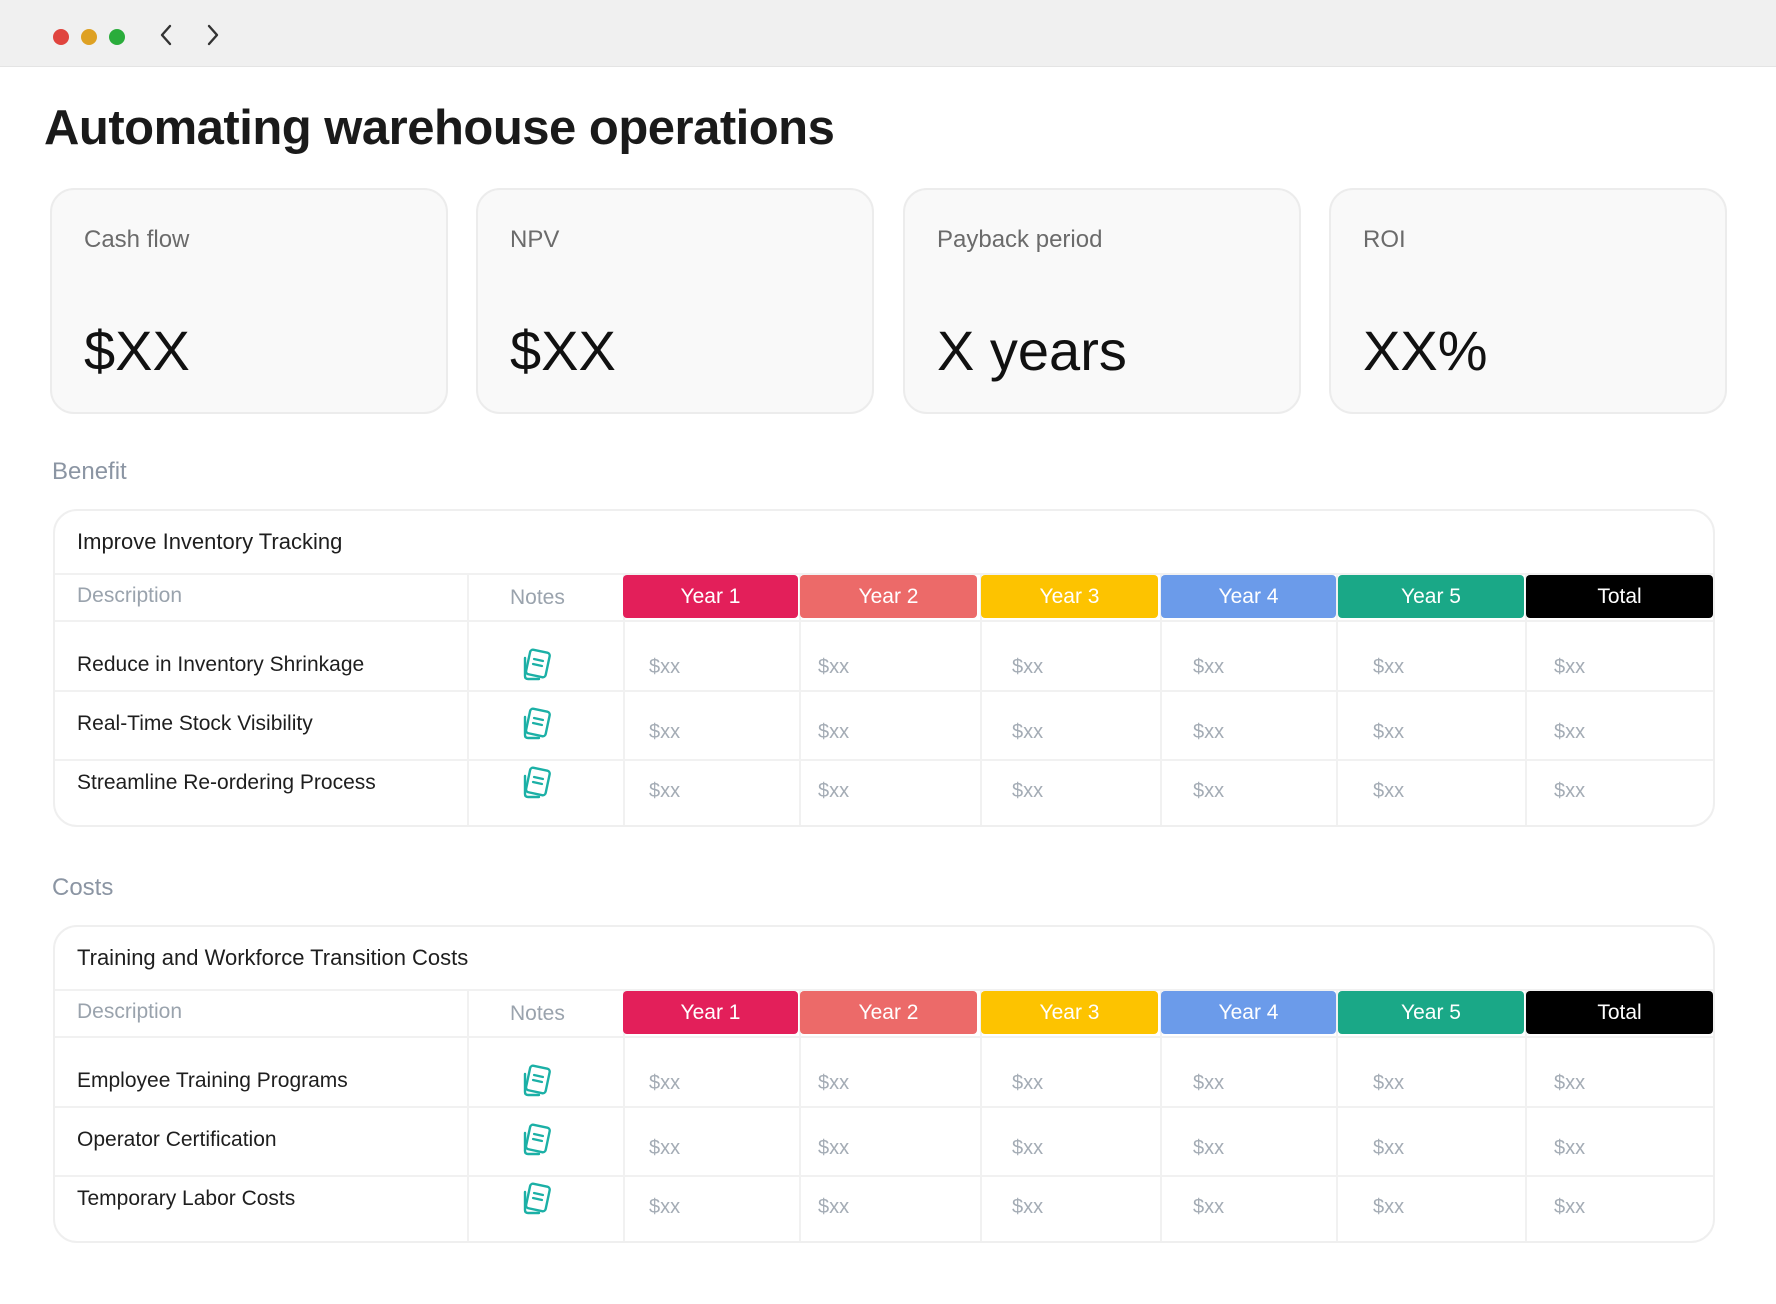 Image resolution: width=1776 pixels, height=1304 pixels. What do you see at coordinates (221, 664) in the screenshot?
I see `row-label: Reduce in Inventory Shrinkage` at bounding box center [221, 664].